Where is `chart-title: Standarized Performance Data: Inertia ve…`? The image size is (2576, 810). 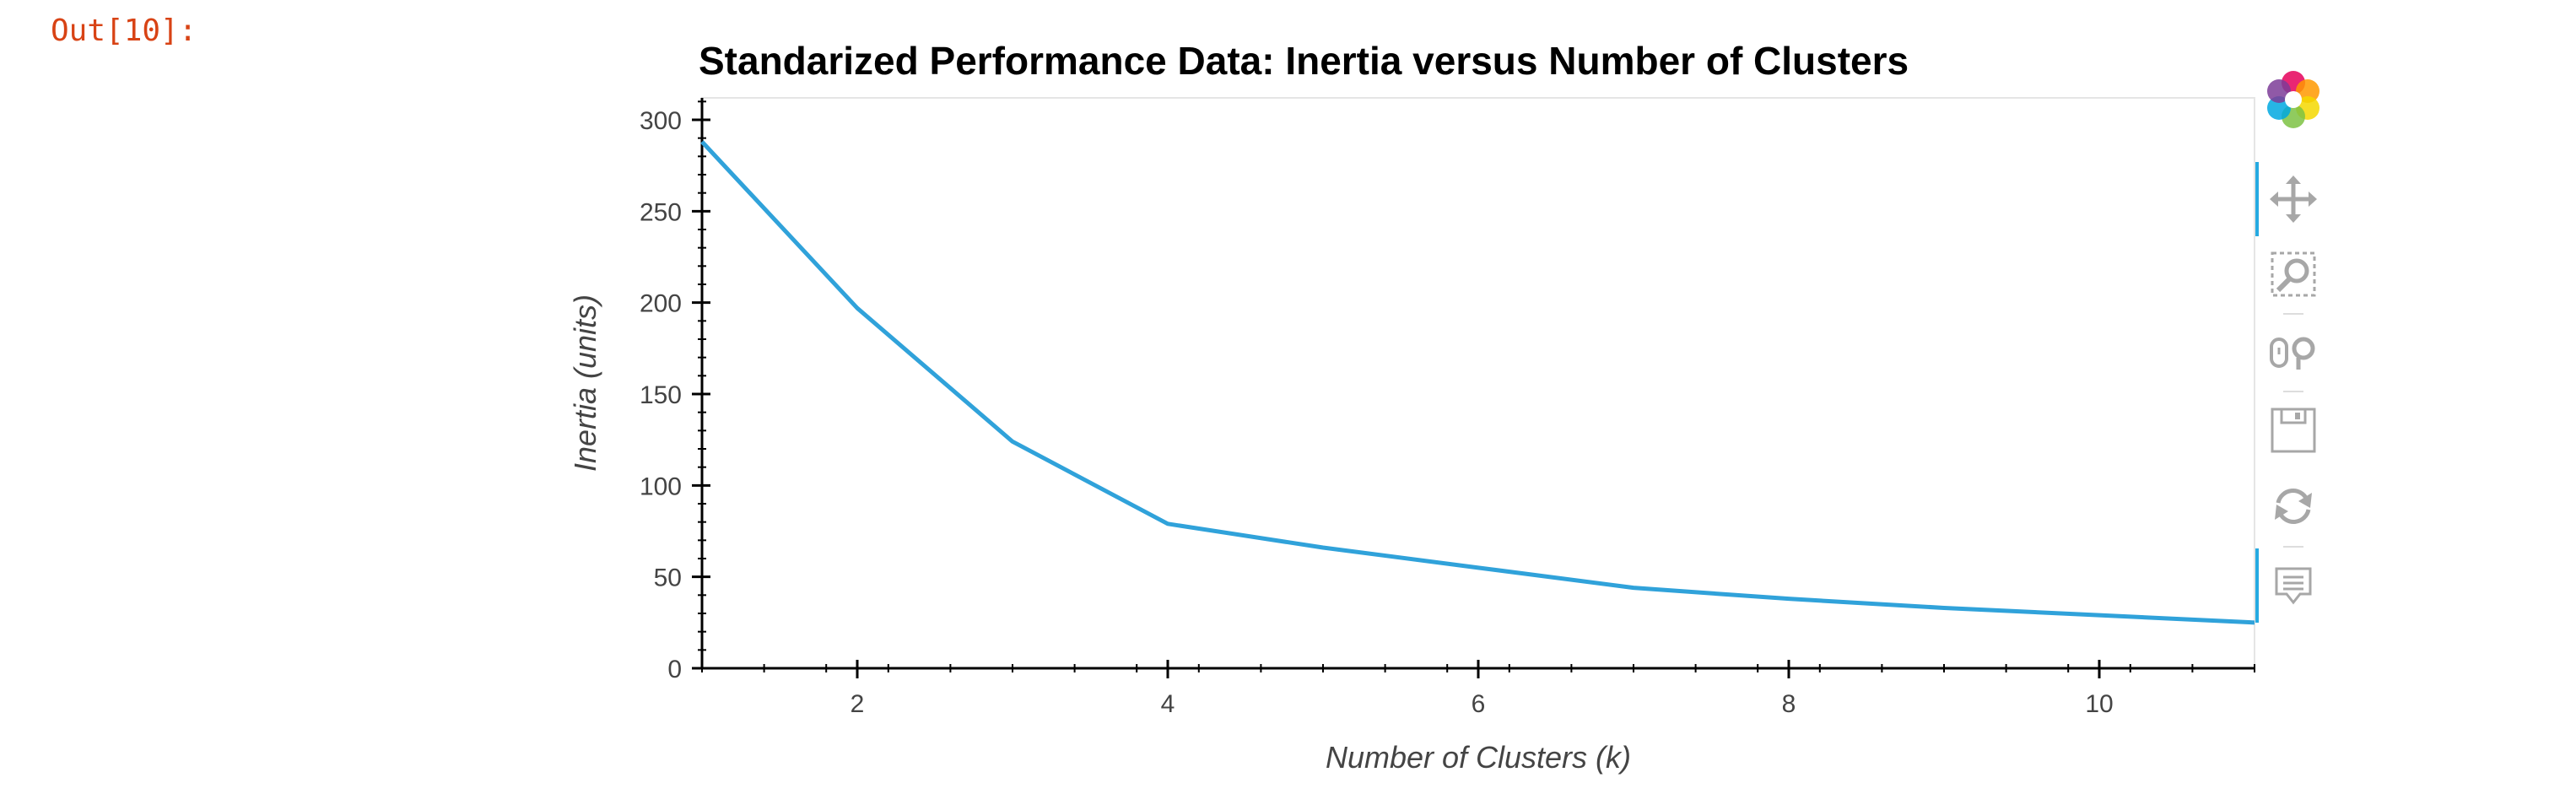
chart-title: Standarized Performance Data: Inertia ve… is located at coordinates (1304, 61).